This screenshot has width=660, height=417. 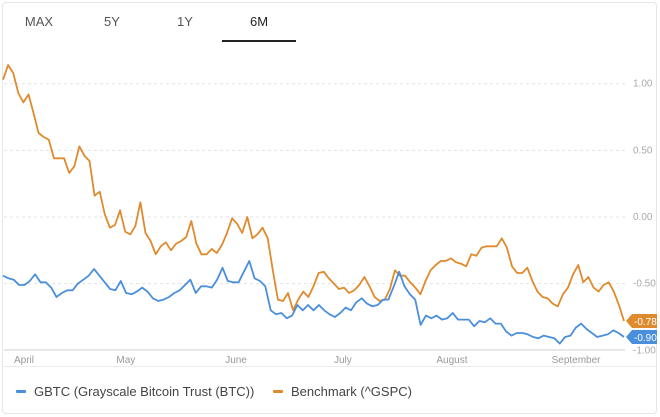 I want to click on tab-5y: 5Y, so click(x=112, y=21).